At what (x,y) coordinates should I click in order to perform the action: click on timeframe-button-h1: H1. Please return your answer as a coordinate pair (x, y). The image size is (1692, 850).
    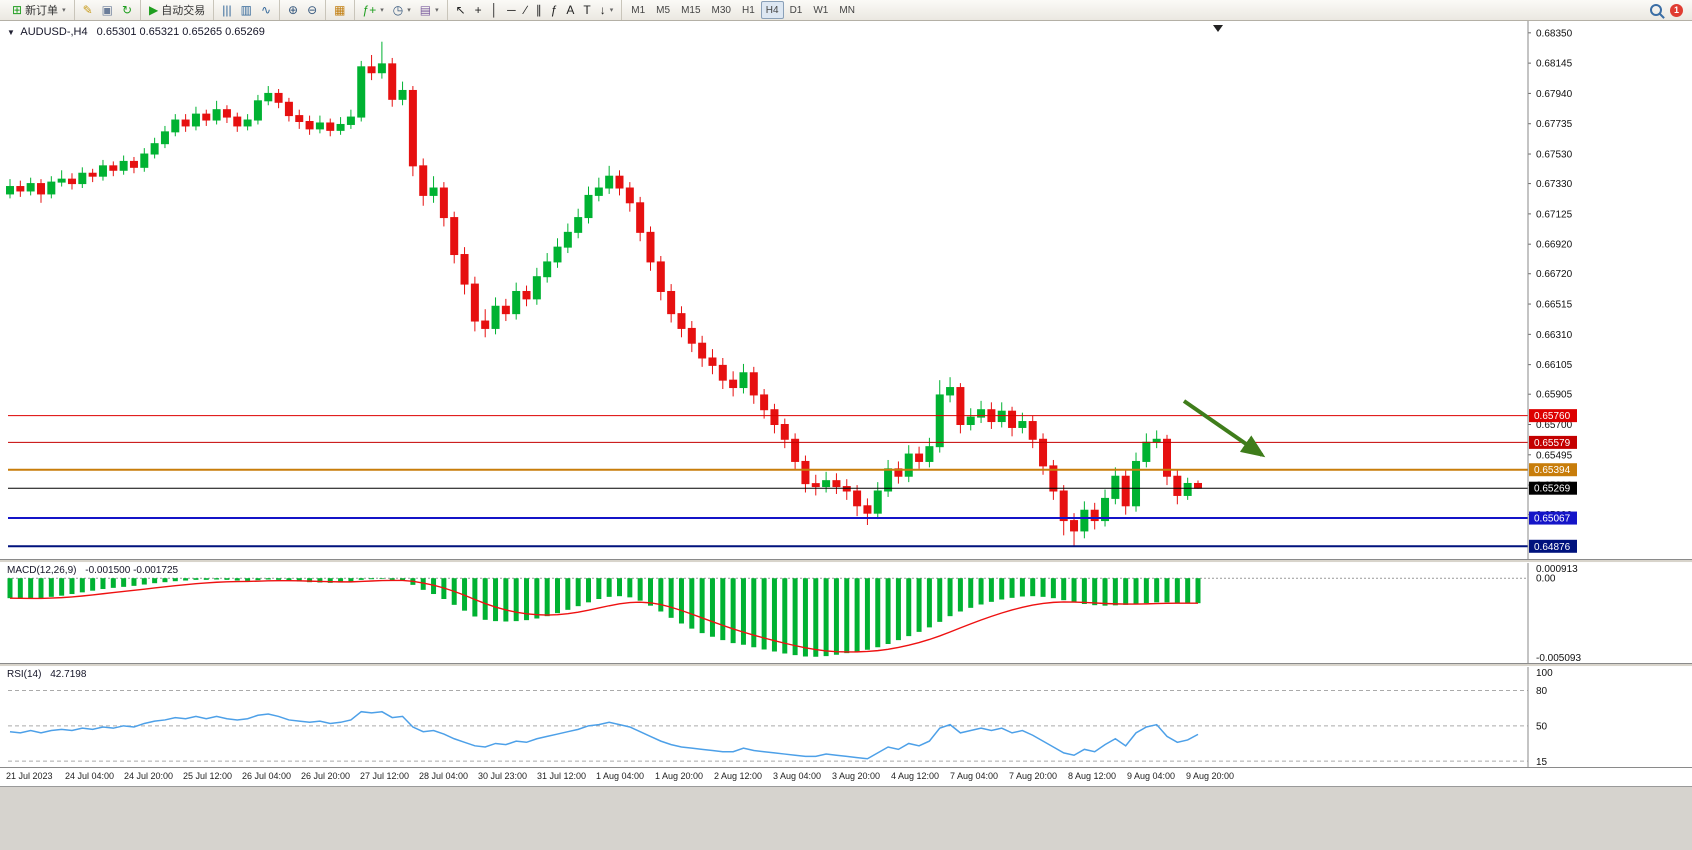
    Looking at the image, I should click on (748, 10).